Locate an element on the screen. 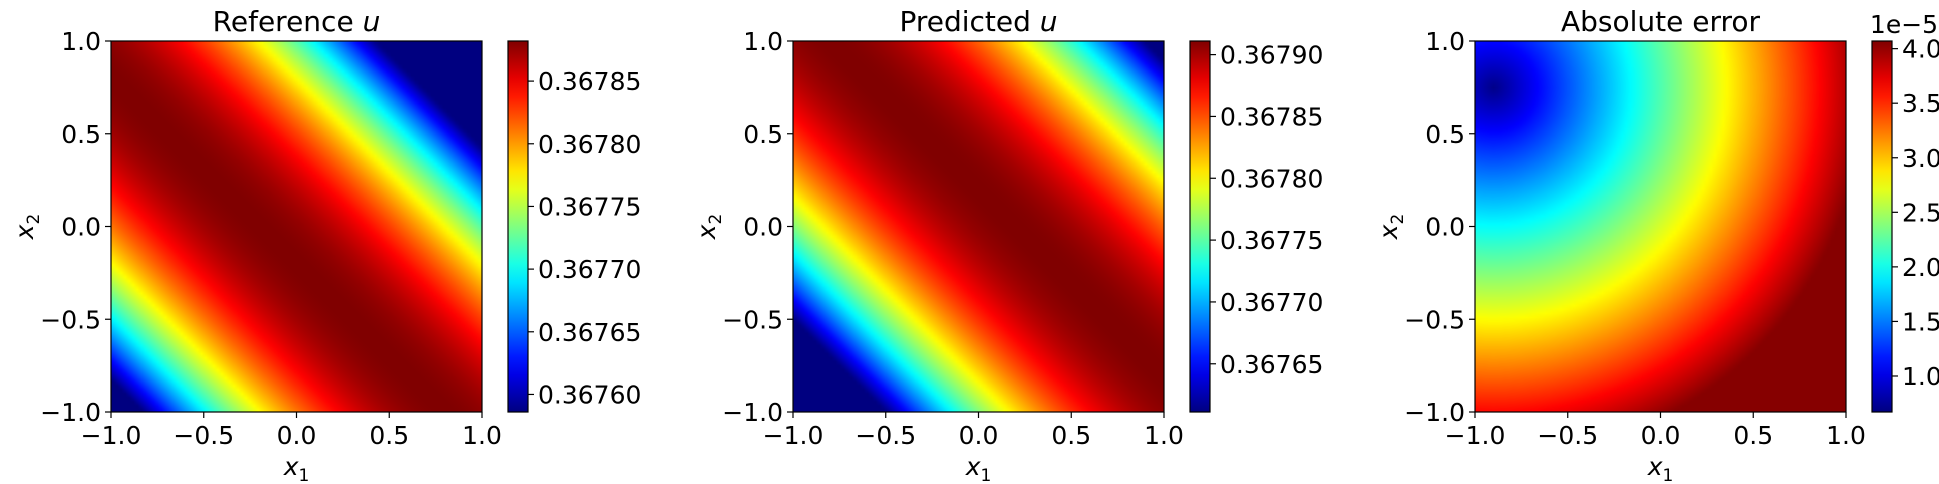 The width and height of the screenshot is (1939, 484). chart-title-text: Absolute error is located at coordinates (1661, 21).